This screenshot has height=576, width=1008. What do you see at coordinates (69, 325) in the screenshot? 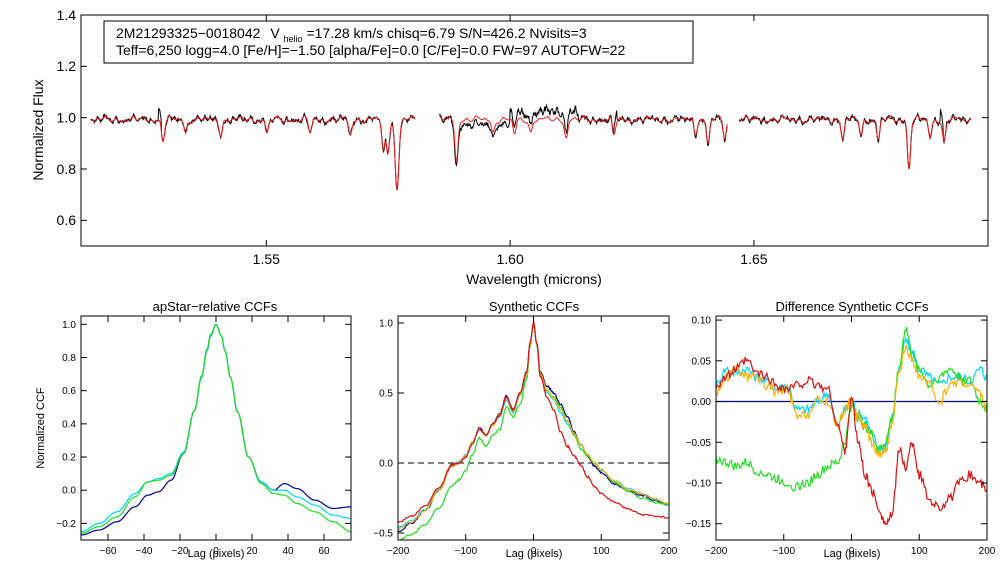
I see `apstar-ytick-label: 1.0` at bounding box center [69, 325].